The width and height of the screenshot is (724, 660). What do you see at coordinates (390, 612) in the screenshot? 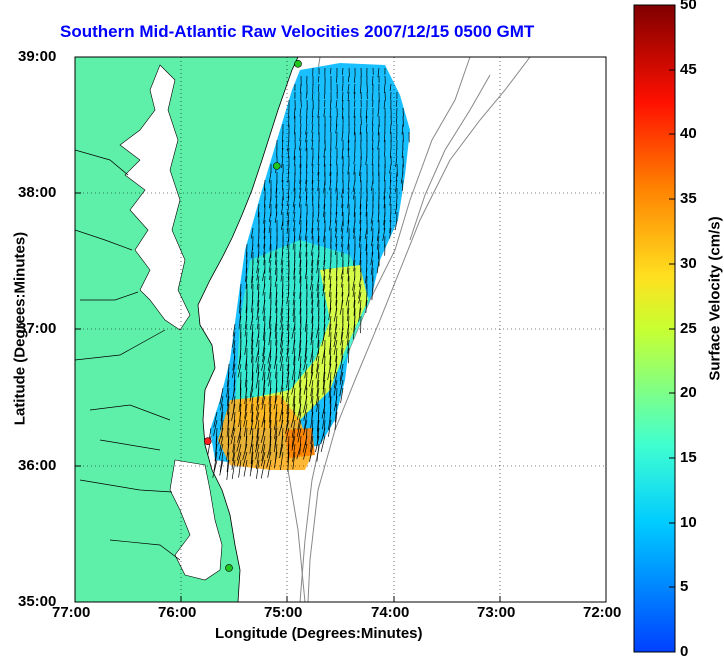
I see `x-tick-label: 74:00` at bounding box center [390, 612].